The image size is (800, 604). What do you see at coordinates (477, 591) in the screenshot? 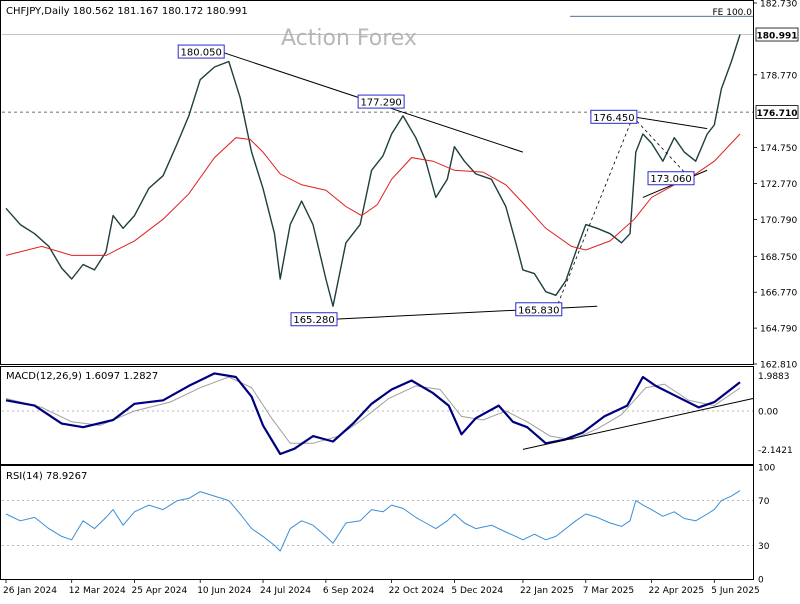
I see `x-axis-label-7: 5 Dec 2024` at bounding box center [477, 591].